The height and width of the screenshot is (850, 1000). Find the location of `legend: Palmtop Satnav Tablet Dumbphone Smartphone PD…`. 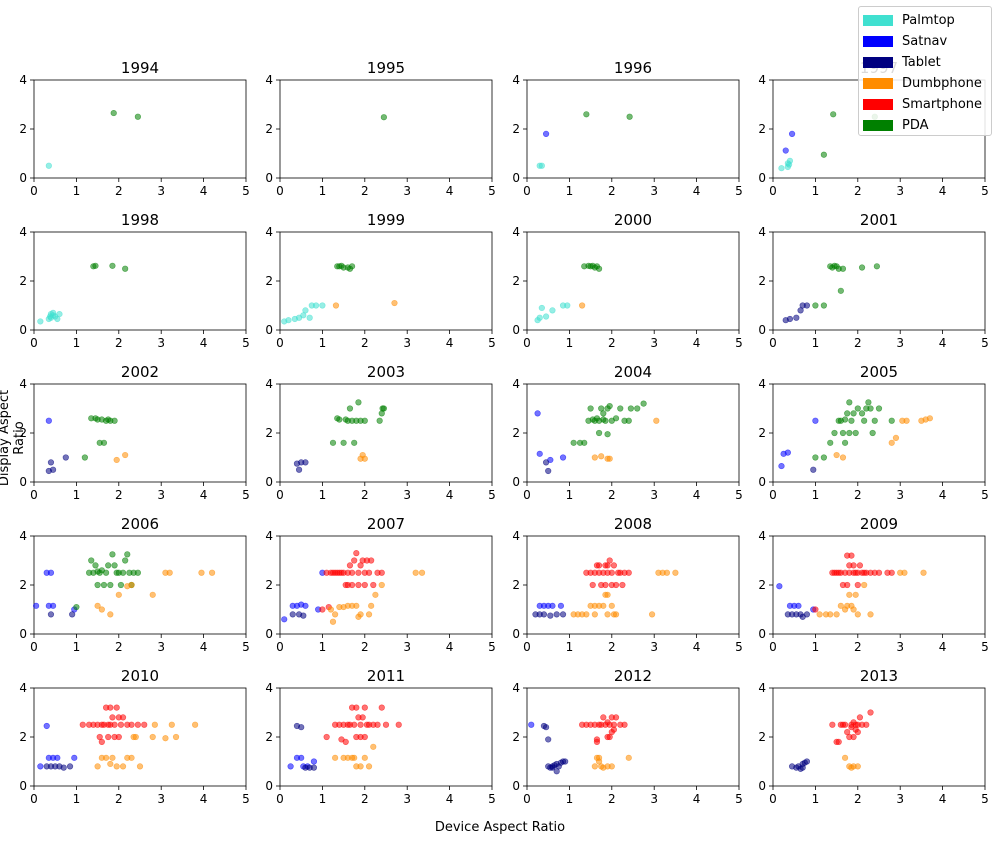

legend: Palmtop Satnav Tablet Dumbphone Smartphone PD… is located at coordinates (925, 71).